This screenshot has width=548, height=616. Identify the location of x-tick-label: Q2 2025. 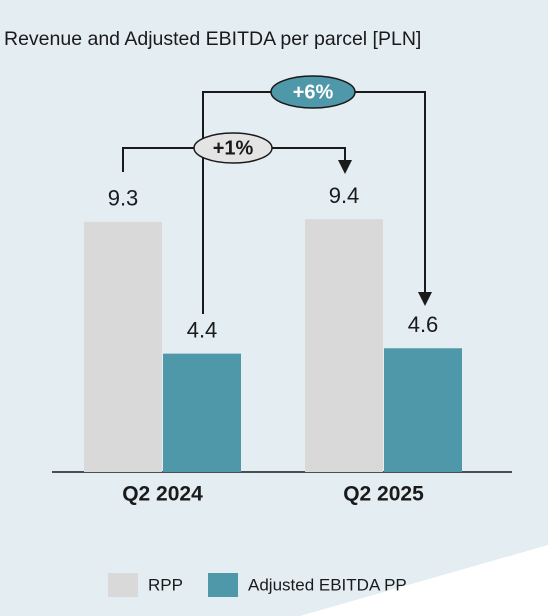
(383, 494).